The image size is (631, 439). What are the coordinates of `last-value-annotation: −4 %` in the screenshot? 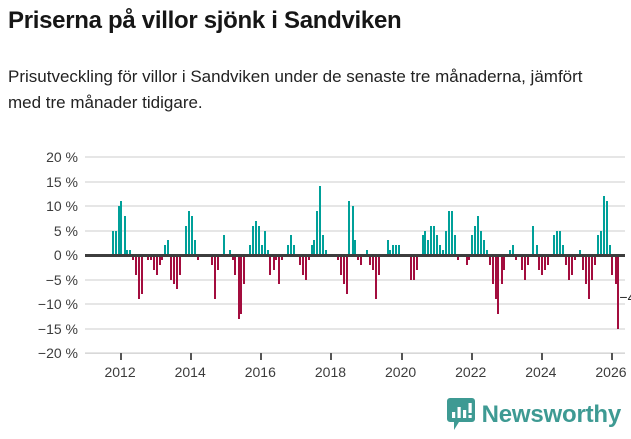 It's located at (625, 296).